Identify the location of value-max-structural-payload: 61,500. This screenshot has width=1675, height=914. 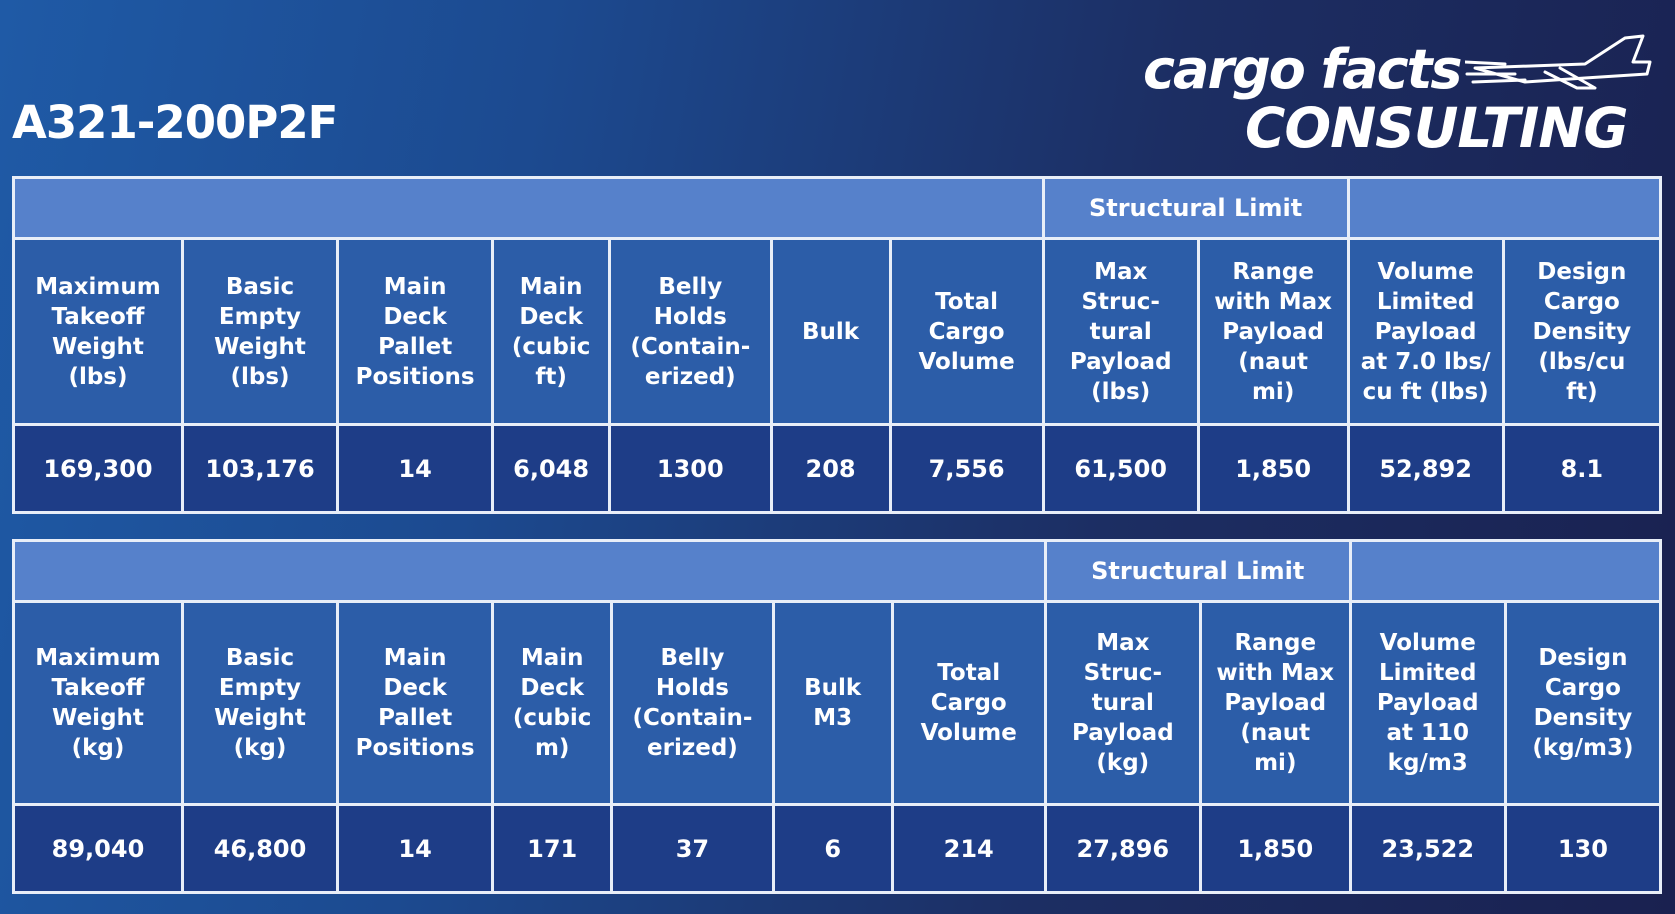
(1120, 468).